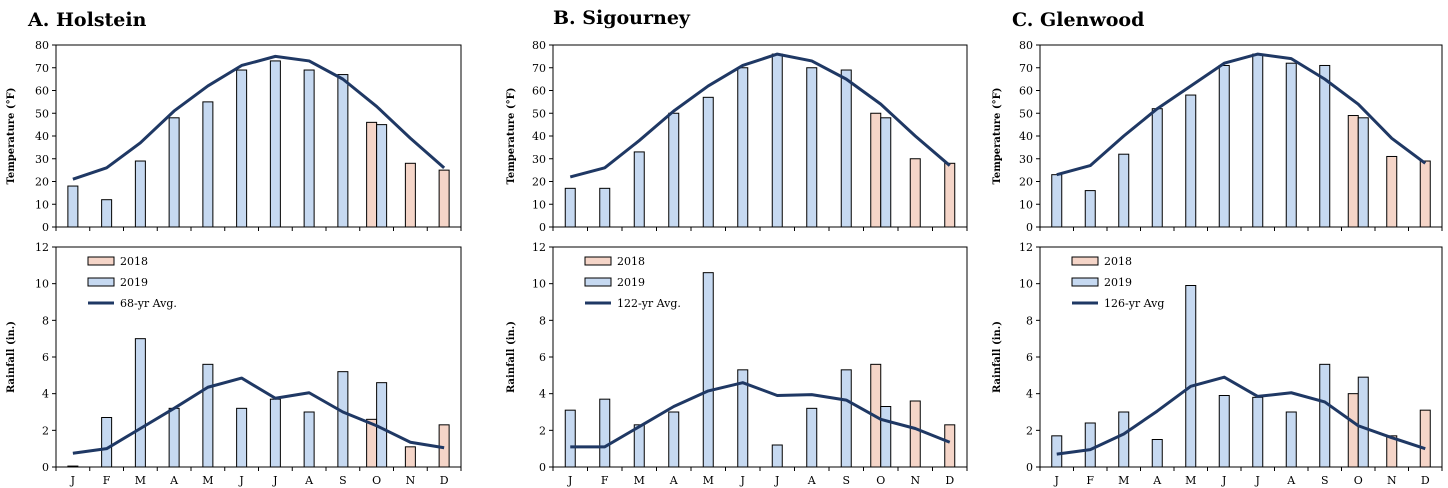 The image size is (1448, 488). What do you see at coordinates (258, 357) in the screenshot?
I see `rainfall-plot-frame` at bounding box center [258, 357].